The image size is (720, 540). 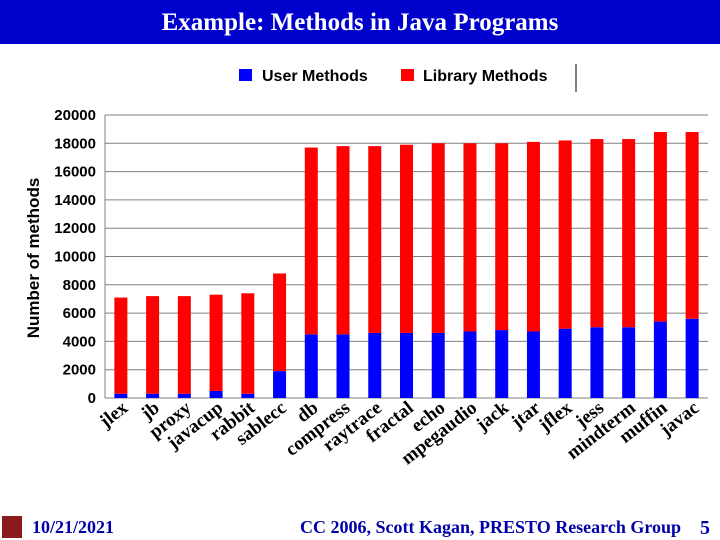 What do you see at coordinates (79, 285) in the screenshot?
I see `y-tick-label: 8000` at bounding box center [79, 285].